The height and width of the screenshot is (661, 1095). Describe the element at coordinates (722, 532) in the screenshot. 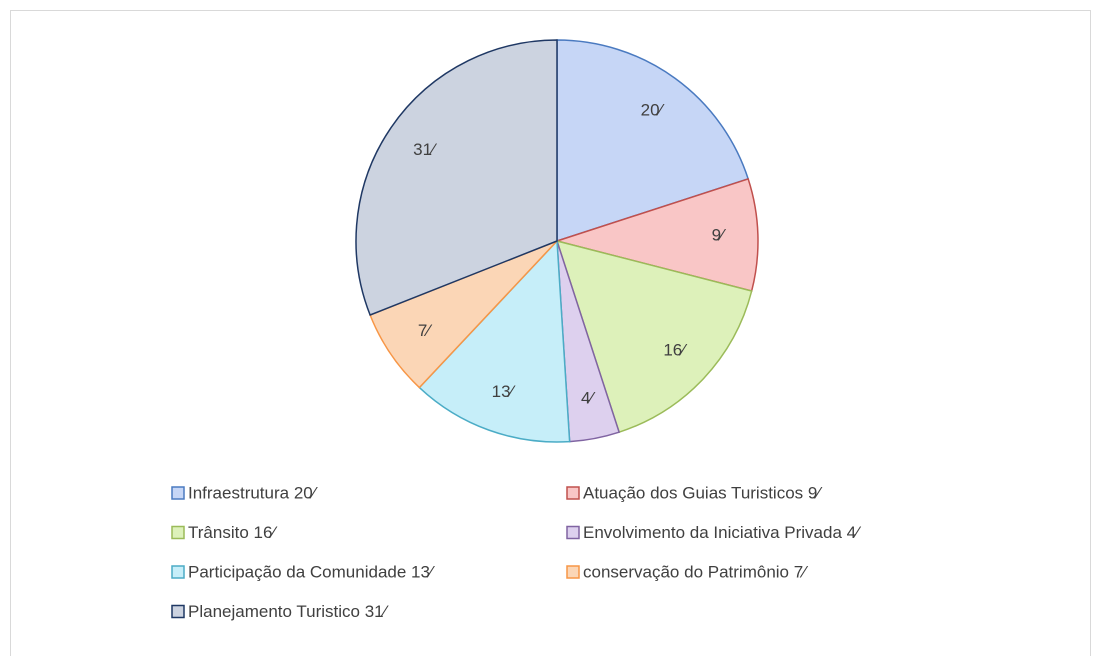

I see `legend-label: Envolvimento da Iniciativa Privada 4⁄` at that location.